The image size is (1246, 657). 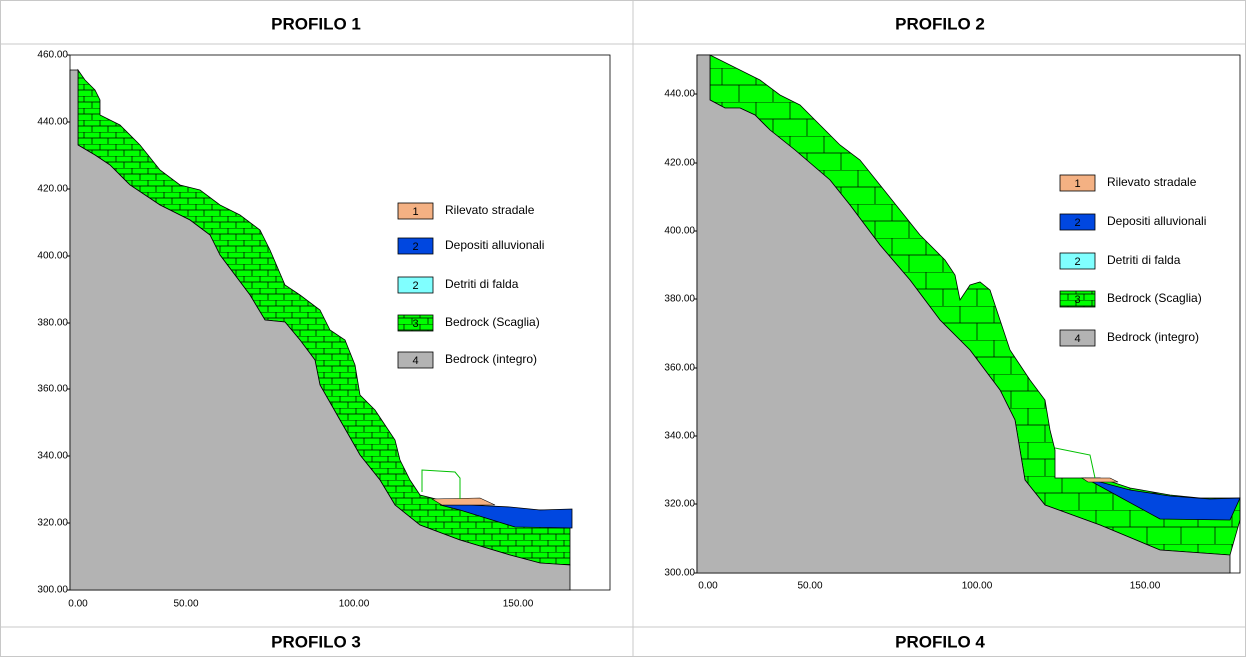 What do you see at coordinates (316, 23) in the screenshot?
I see `header: PROFILO 1` at bounding box center [316, 23].